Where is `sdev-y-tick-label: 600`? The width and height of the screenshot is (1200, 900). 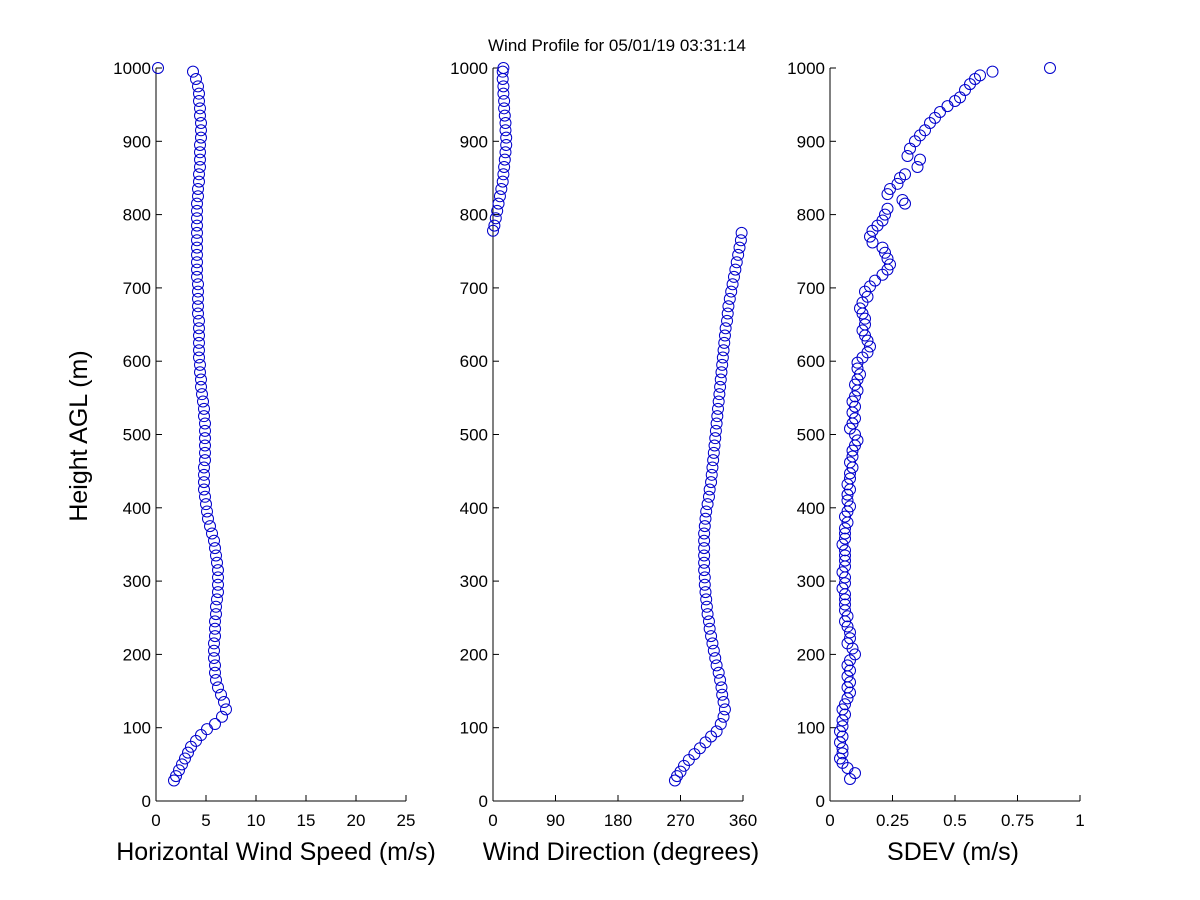 sdev-y-tick-label: 600 is located at coordinates (811, 361).